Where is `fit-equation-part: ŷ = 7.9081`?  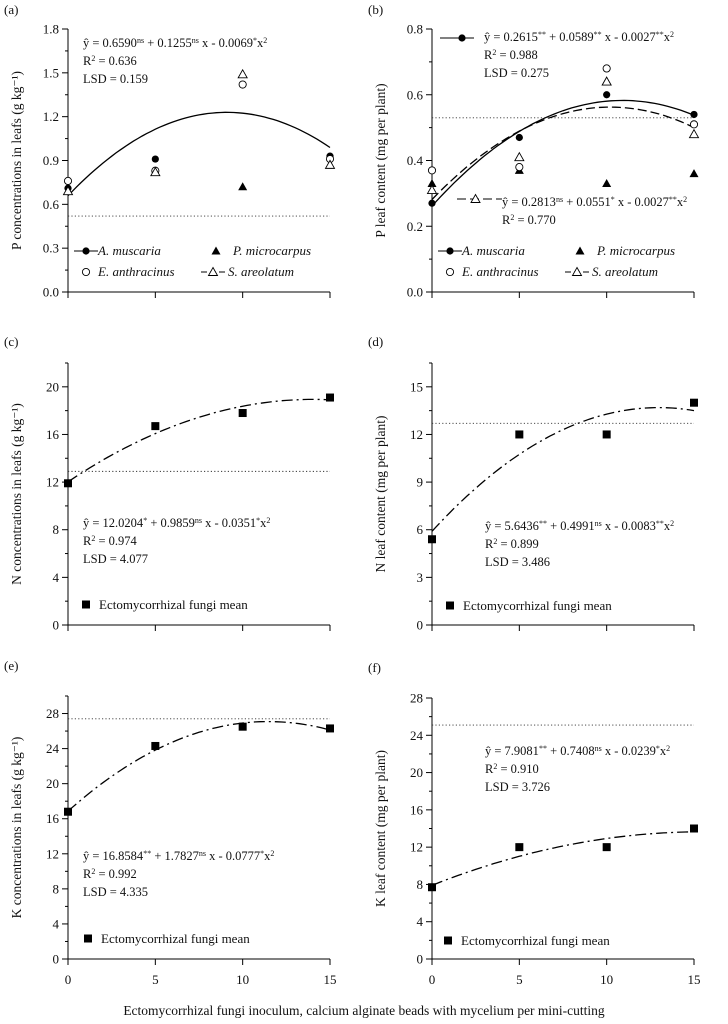 fit-equation-part: ŷ = 7.9081 is located at coordinates (512, 751).